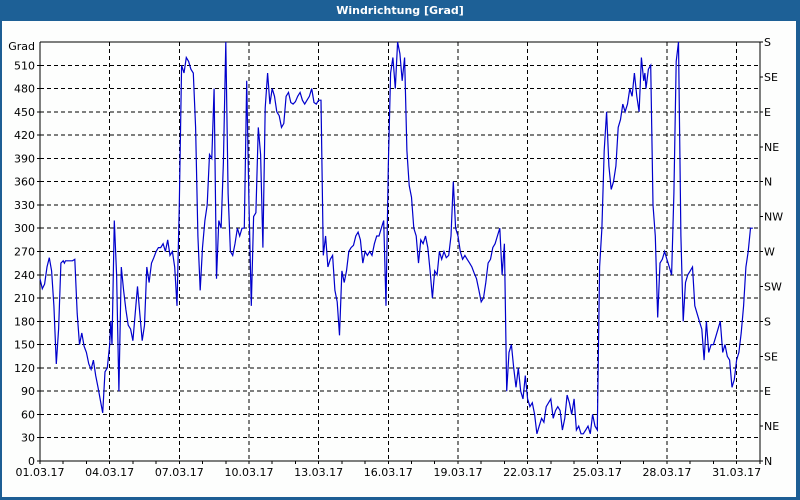  I want to click on compass-label: W, so click(769, 252).